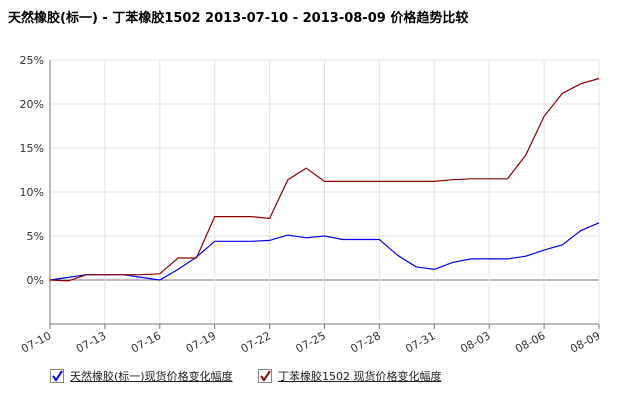 The height and width of the screenshot is (400, 639). What do you see at coordinates (420, 342) in the screenshot?
I see `x-tick-label: 07-31` at bounding box center [420, 342].